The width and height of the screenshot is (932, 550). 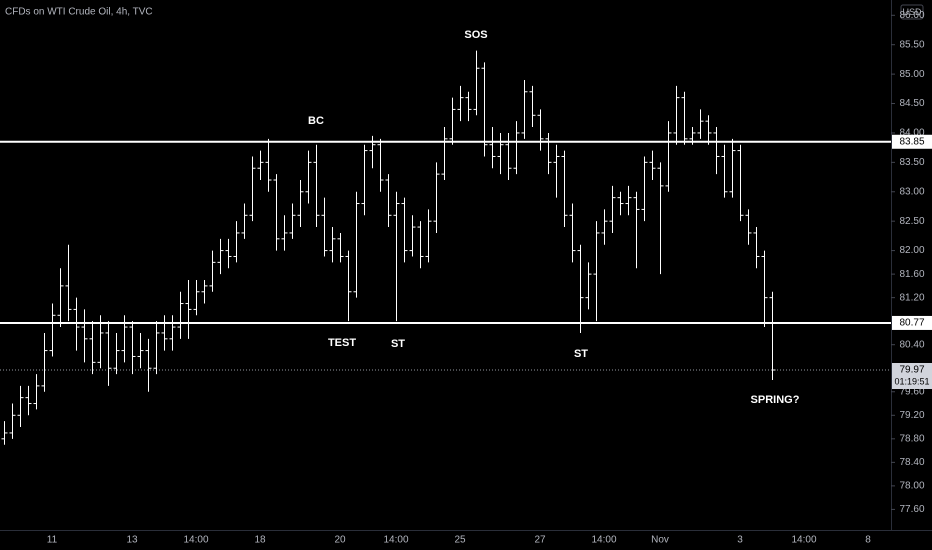 What do you see at coordinates (911, 462) in the screenshot?
I see `y-tick-label: 78.40` at bounding box center [911, 462].